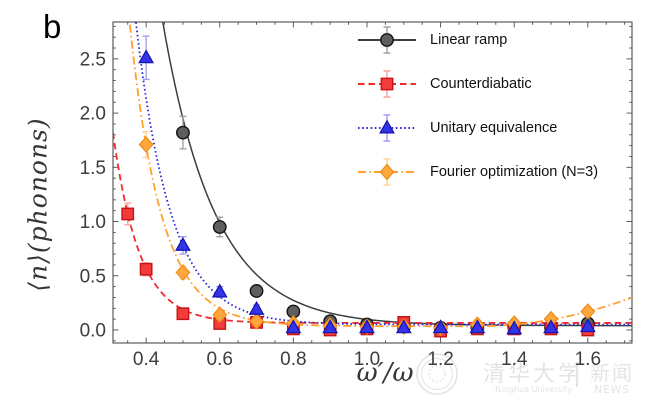 This screenshot has height=400, width=650. Describe the element at coordinates (93, 59) in the screenshot. I see `y-tick-label: 2.5` at that location.